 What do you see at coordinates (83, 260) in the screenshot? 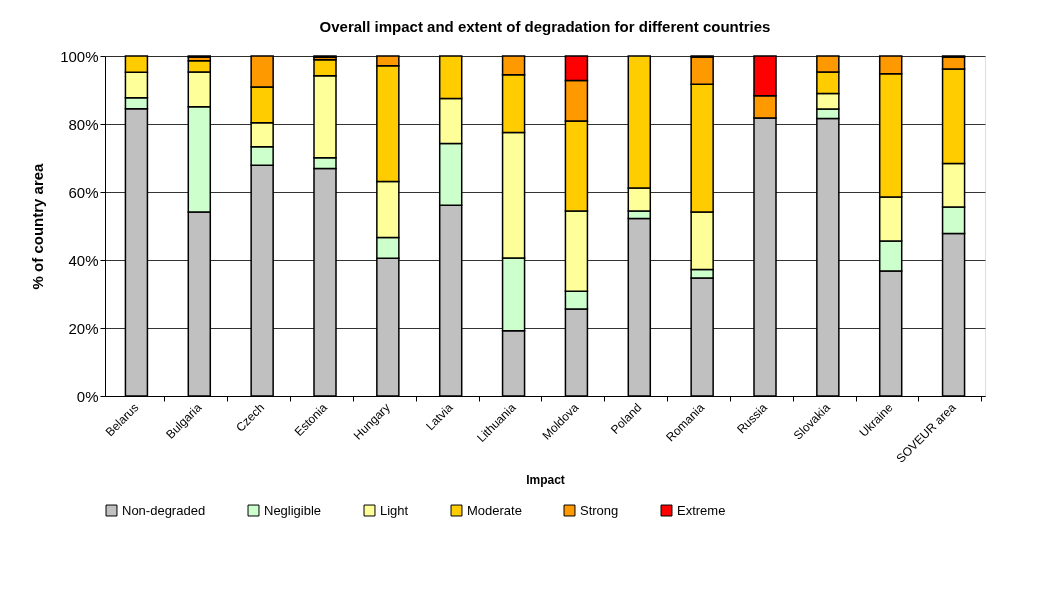
I see `y-tick-label: 40%` at bounding box center [83, 260].